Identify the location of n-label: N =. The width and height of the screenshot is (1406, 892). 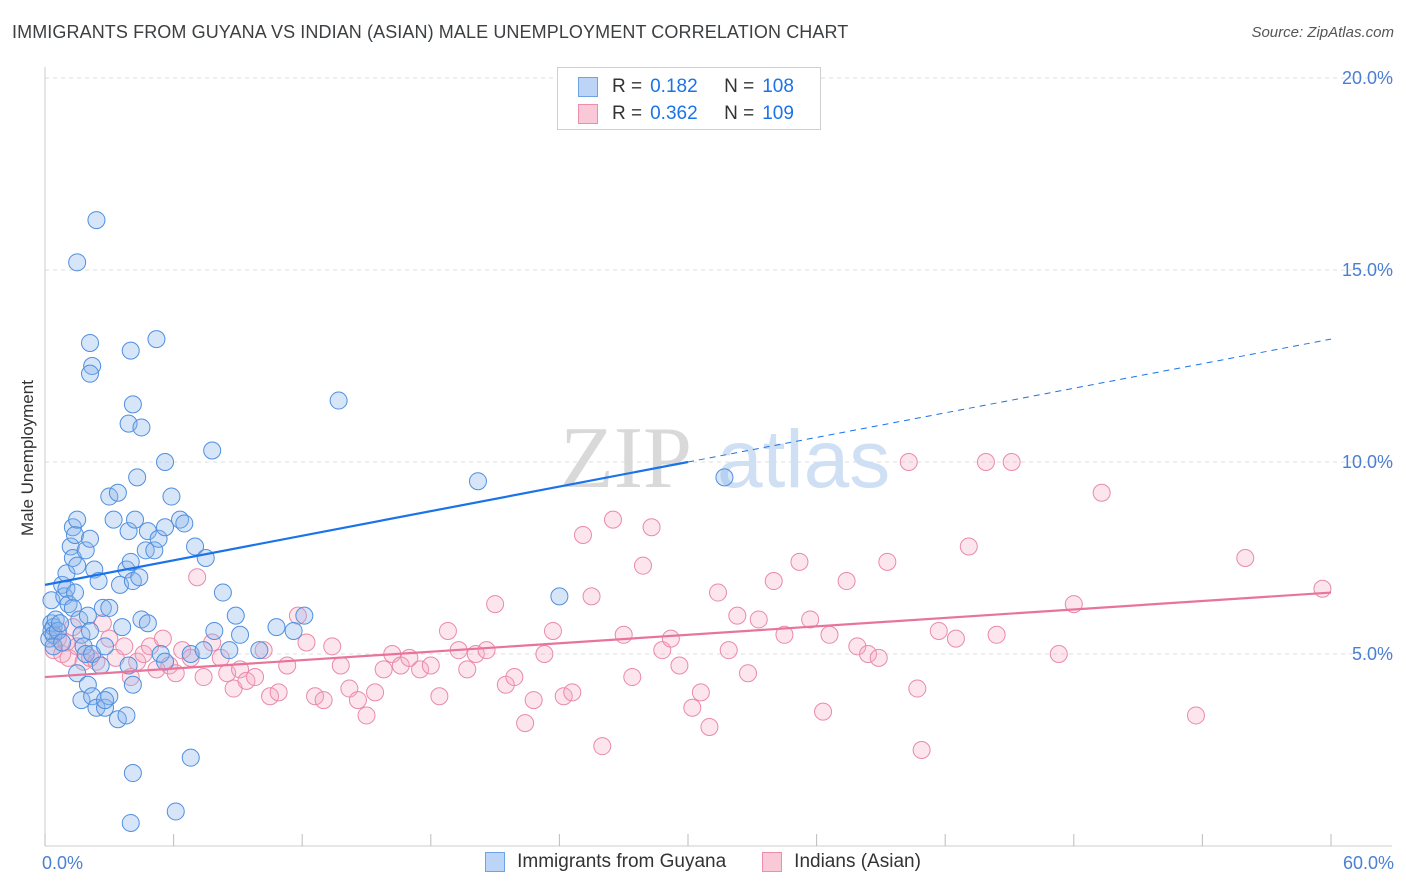
(739, 86).